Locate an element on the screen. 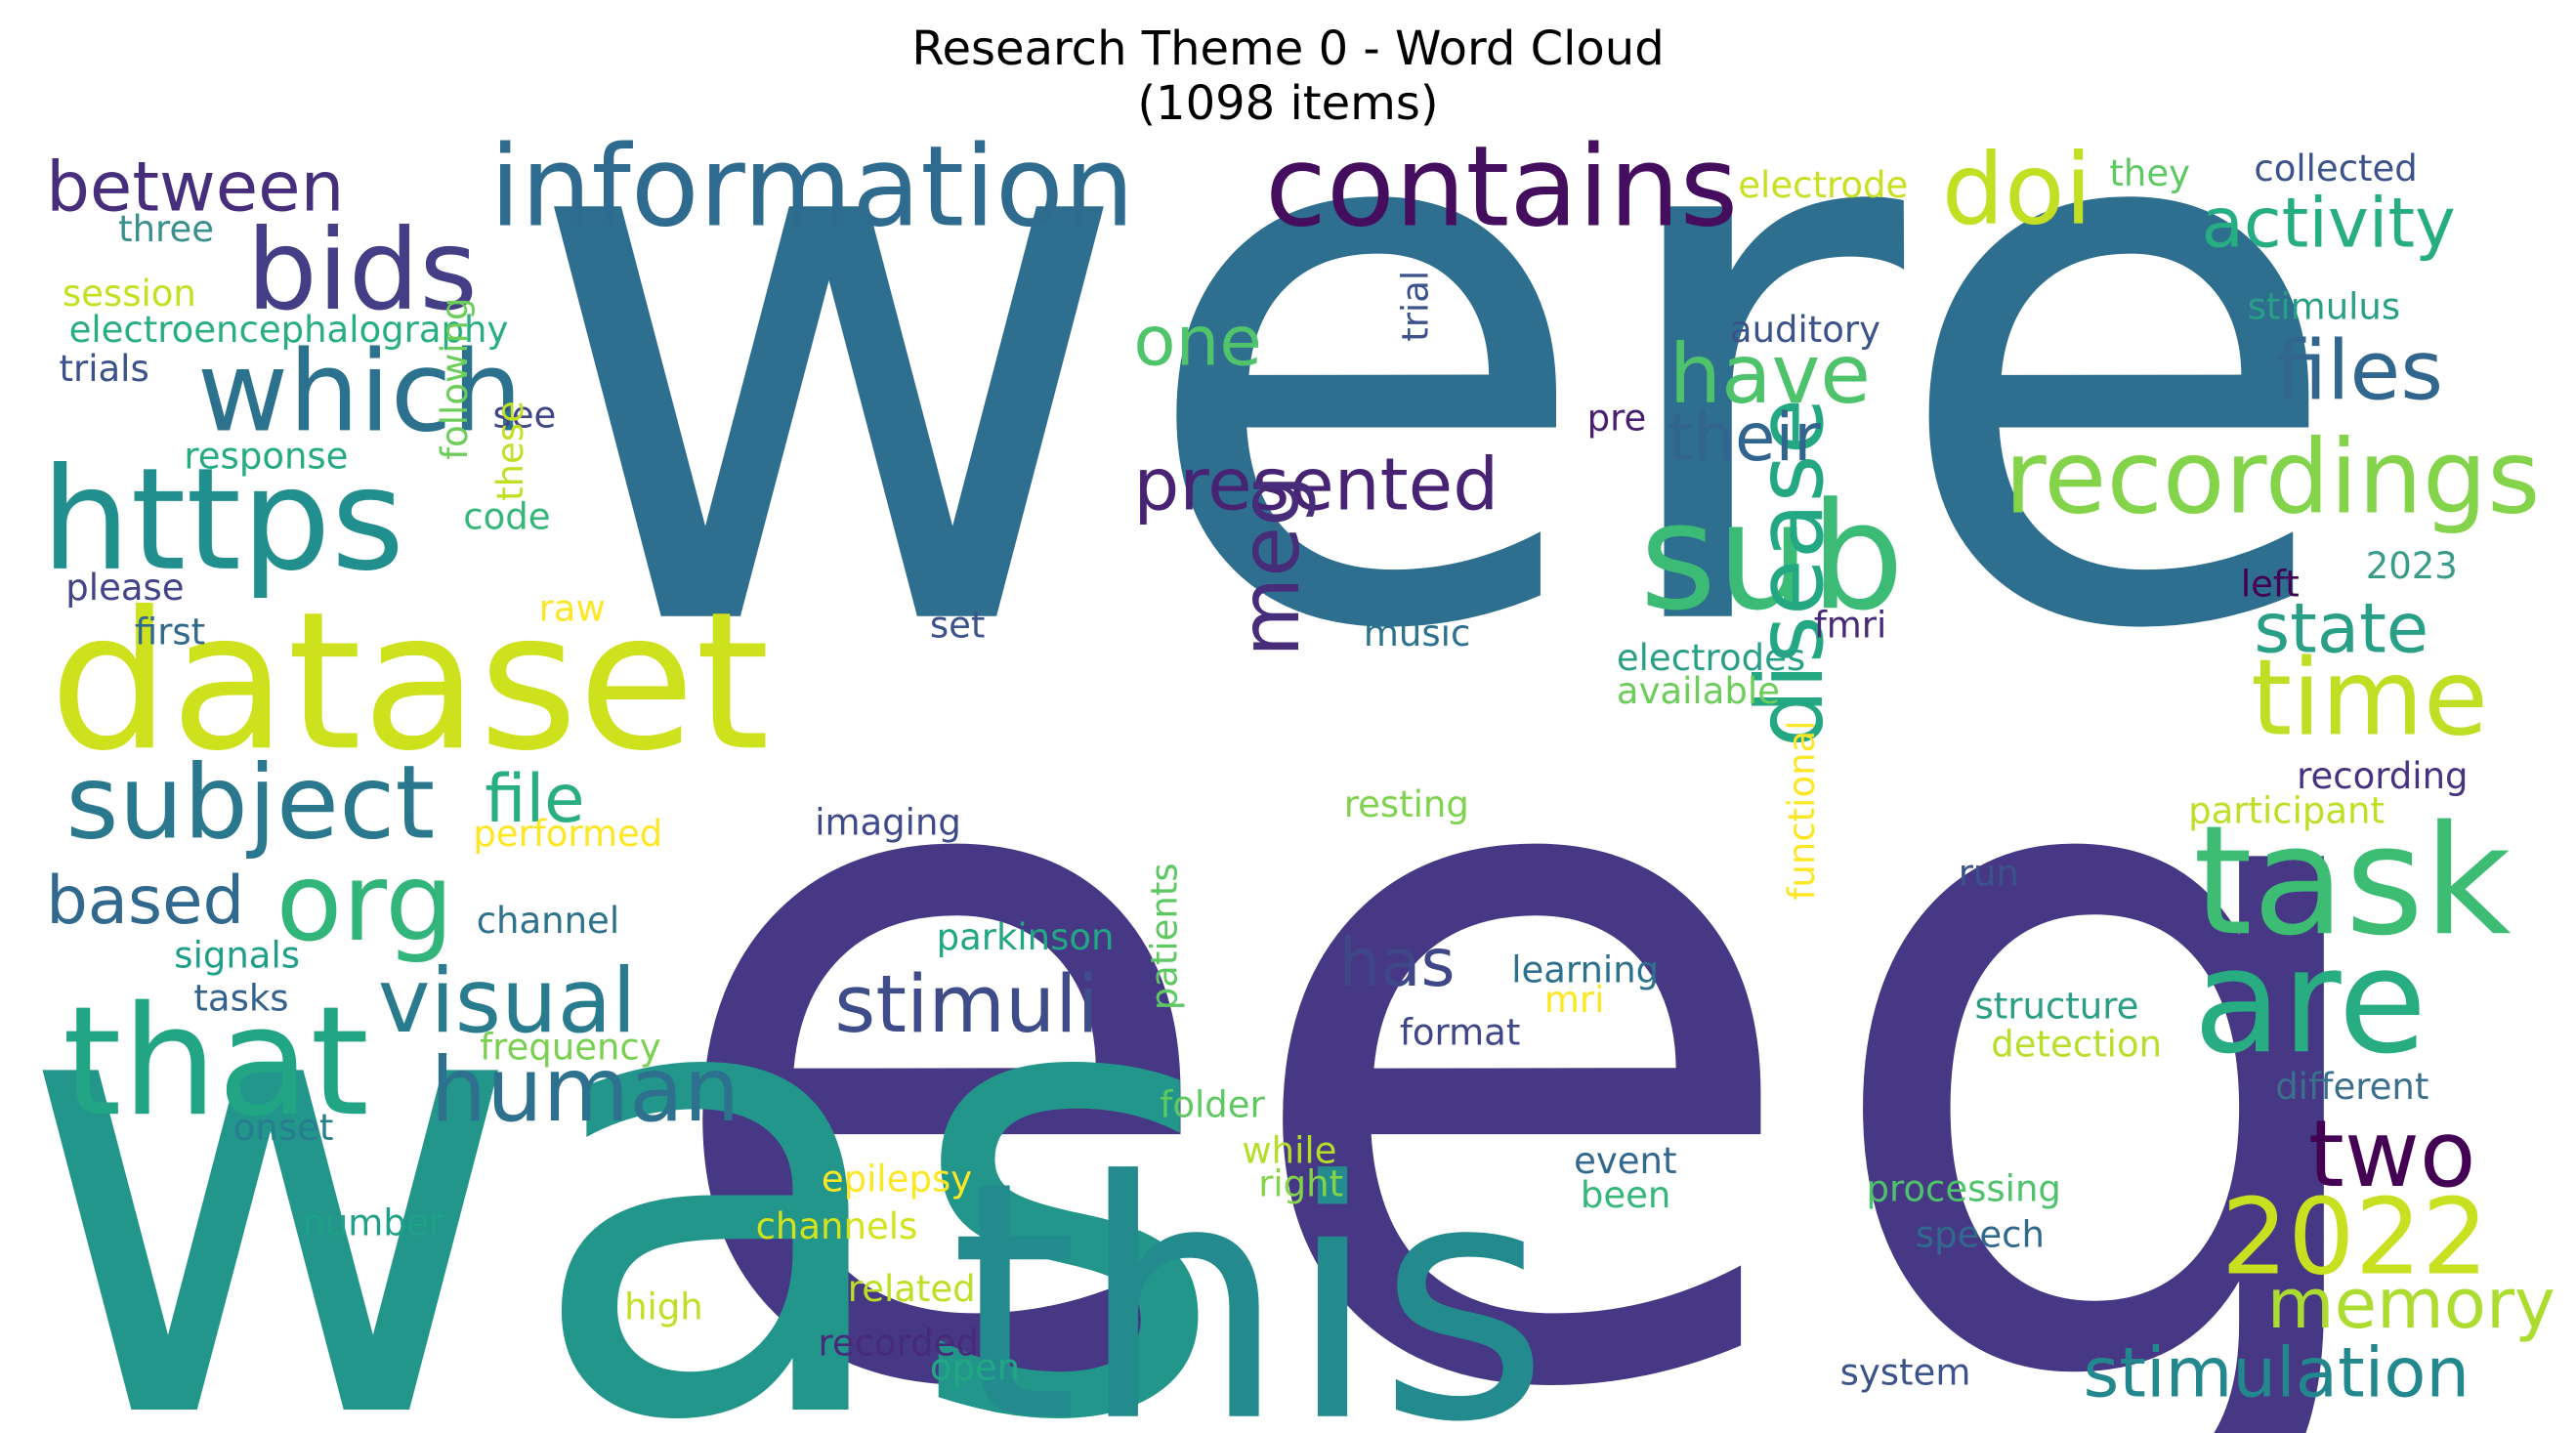  word-recordings: recordings is located at coordinates (2273, 477).